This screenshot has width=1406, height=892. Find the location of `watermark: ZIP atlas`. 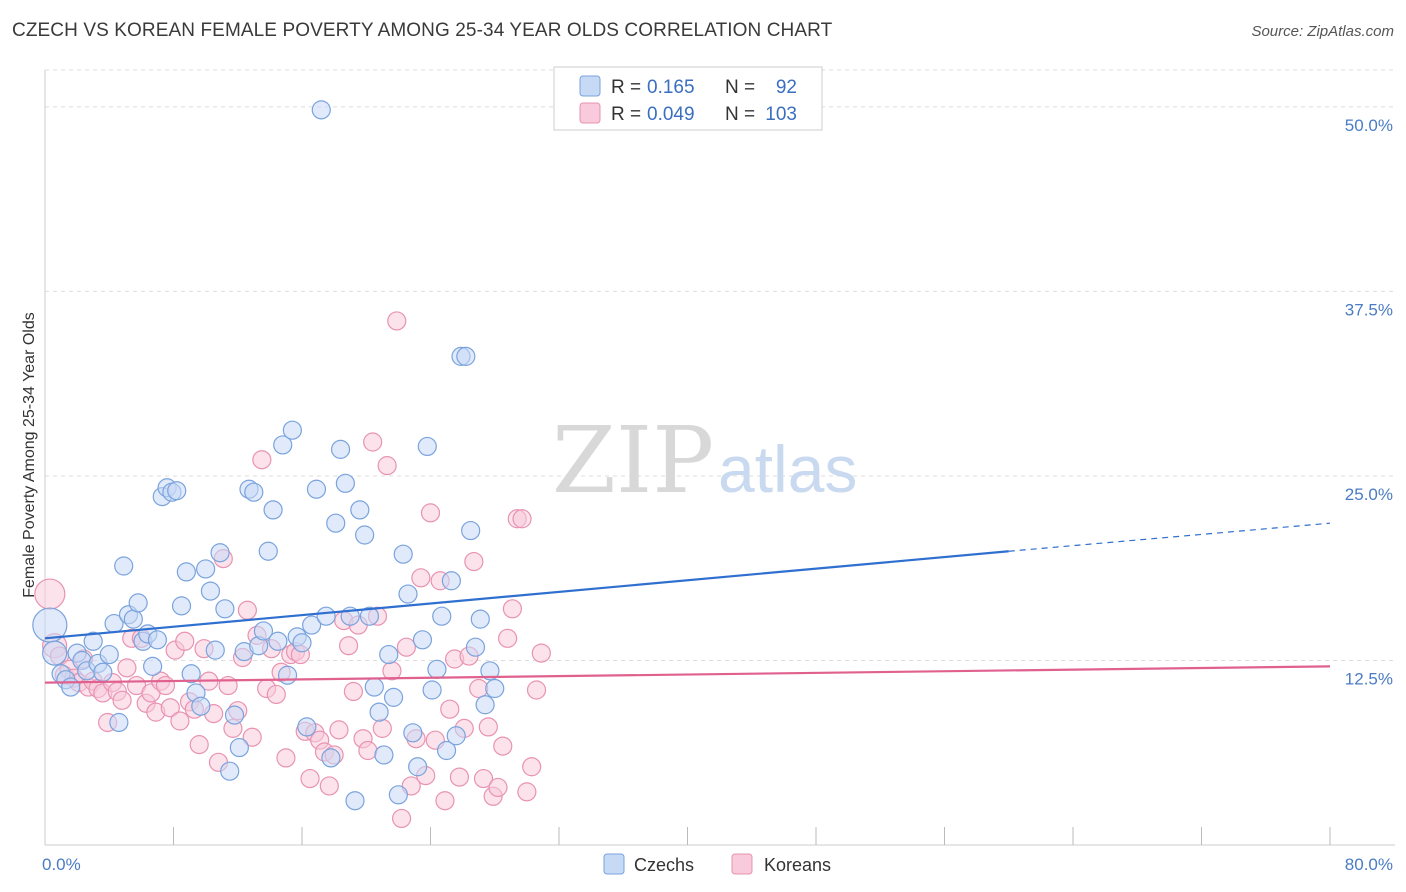

watermark: ZIP atlas is located at coordinates (704, 460).